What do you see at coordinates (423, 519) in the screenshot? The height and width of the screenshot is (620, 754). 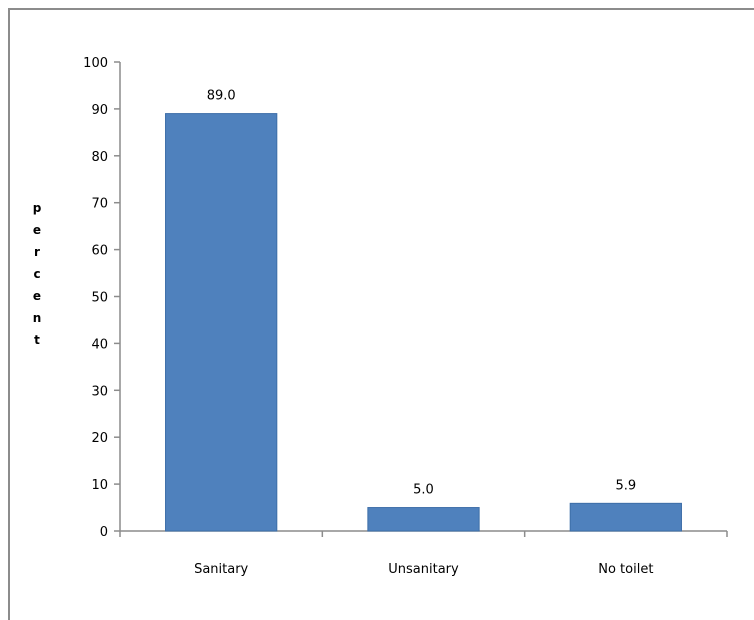 I see `bar-unsanitary` at bounding box center [423, 519].